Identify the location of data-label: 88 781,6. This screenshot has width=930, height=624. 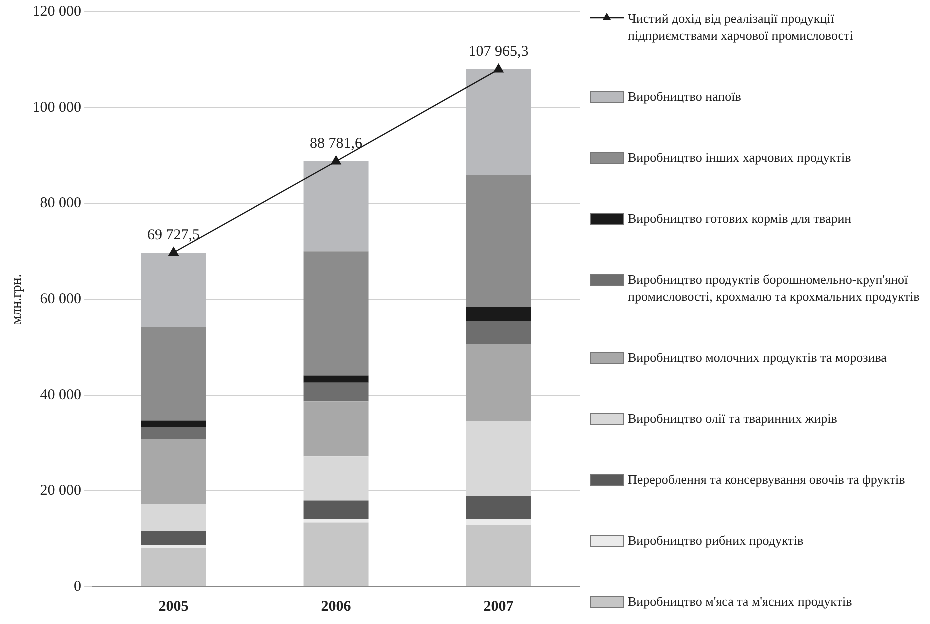
(337, 144).